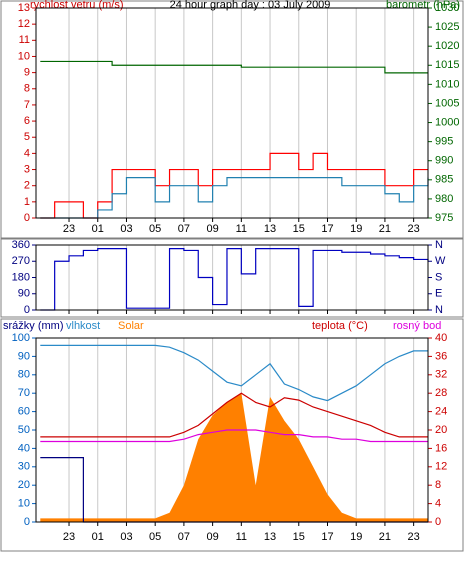 The width and height of the screenshot is (464, 566). Describe the element at coordinates (438, 277) in the screenshot. I see `y2-tick-label: S` at that location.